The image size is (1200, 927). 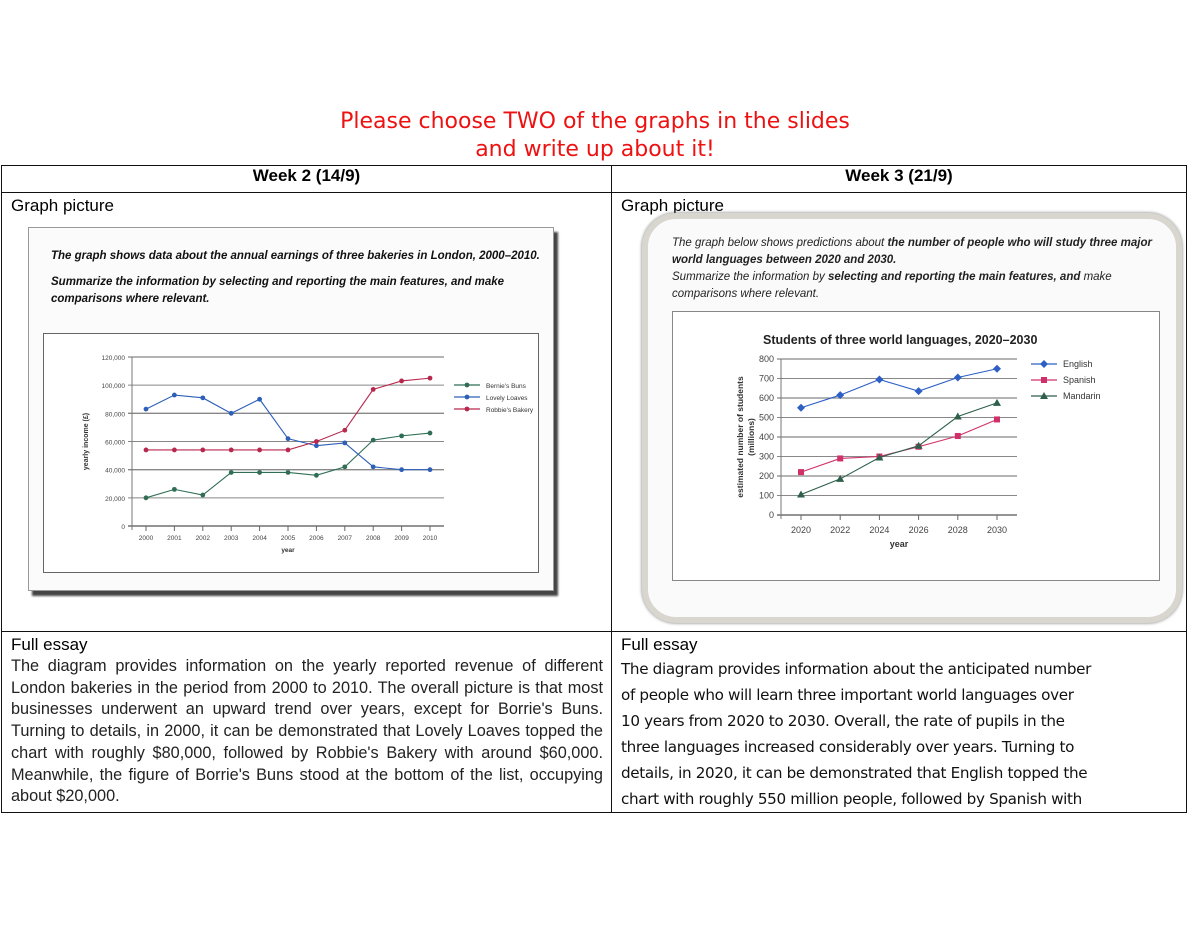 I want to click on svg-text: 300, so click(x=766, y=457).